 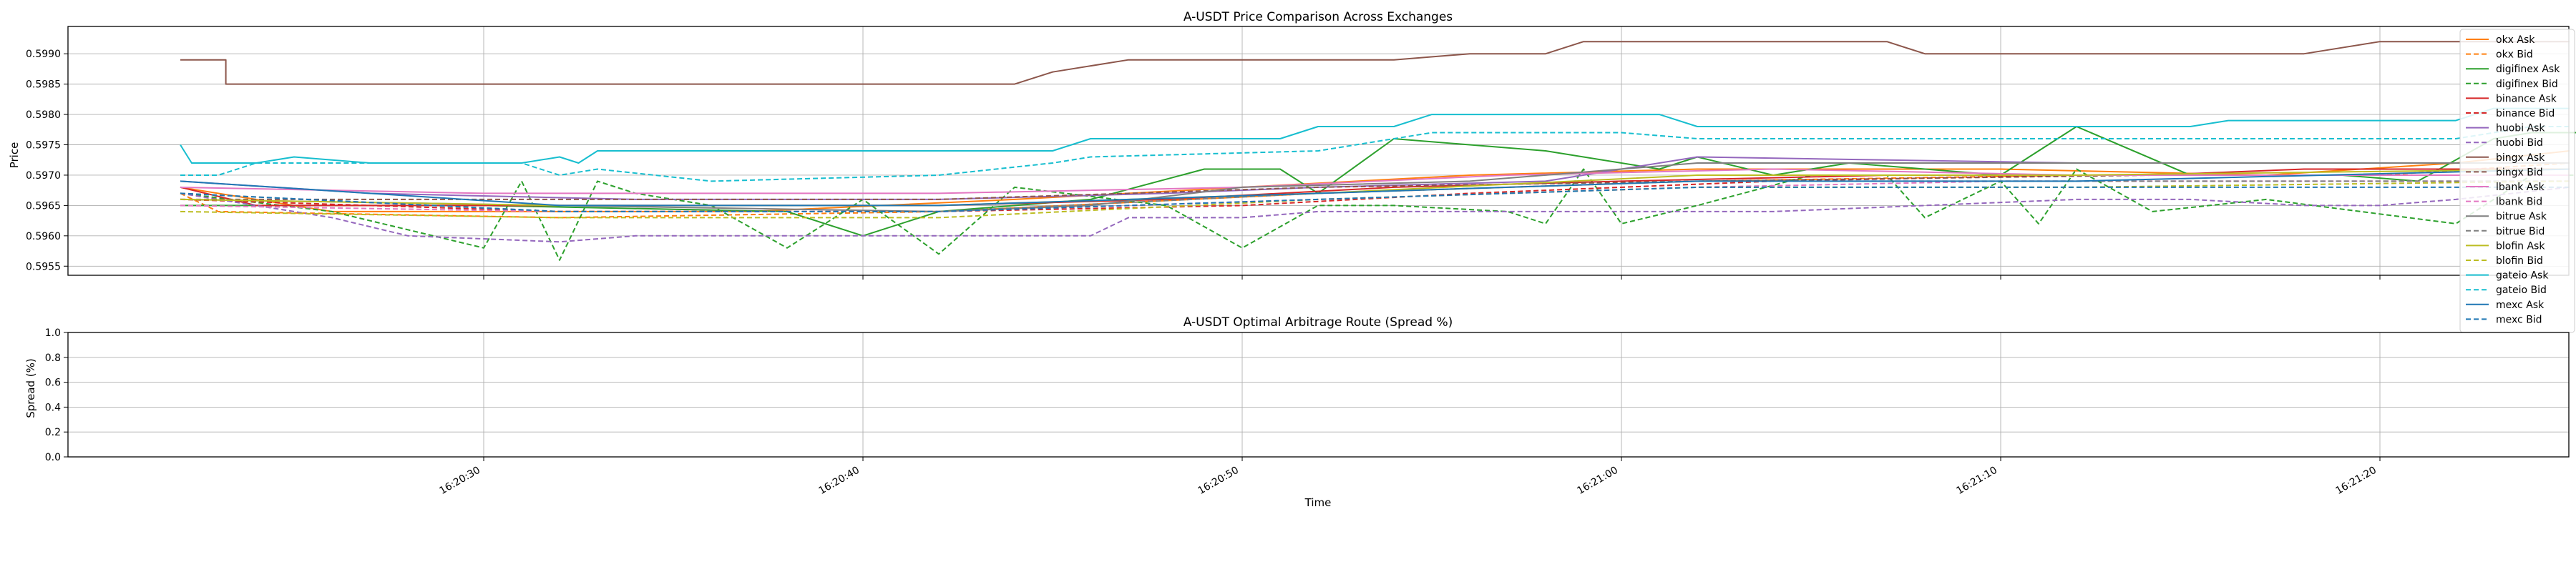 I want to click on legend-label: bingx Bid, so click(x=2519, y=172).